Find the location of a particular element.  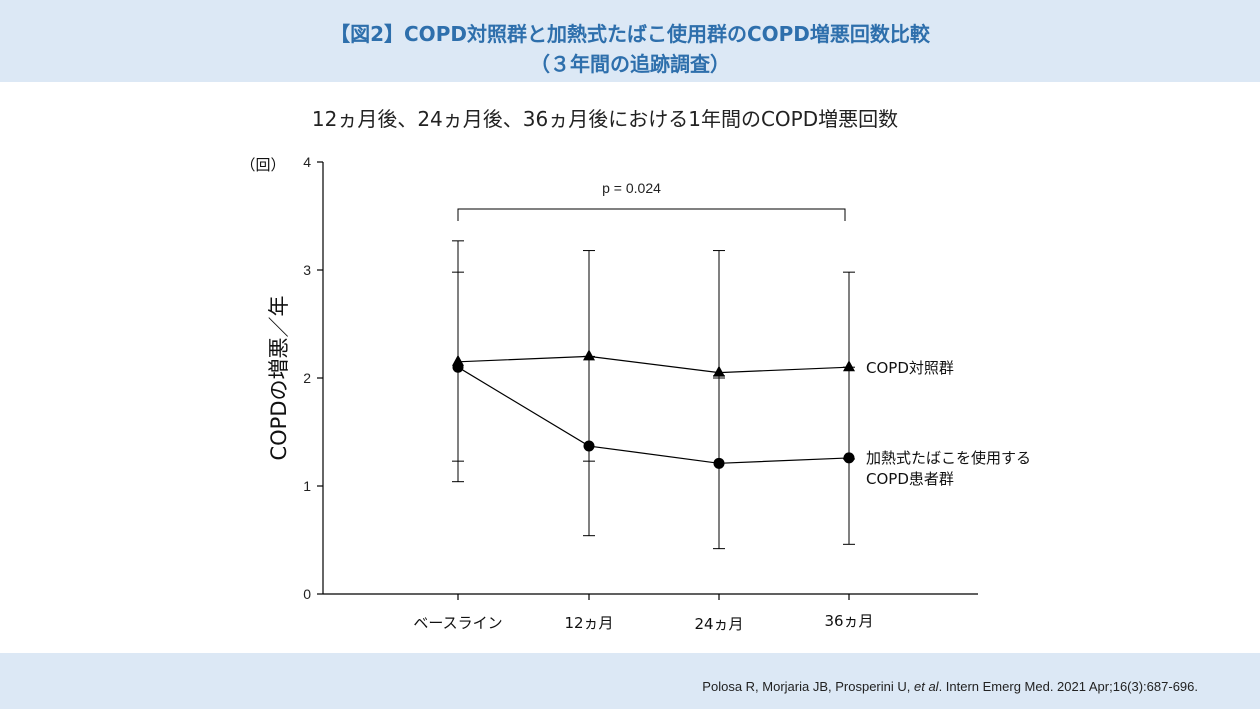

x-tick-label: ベースライン is located at coordinates (457, 623).